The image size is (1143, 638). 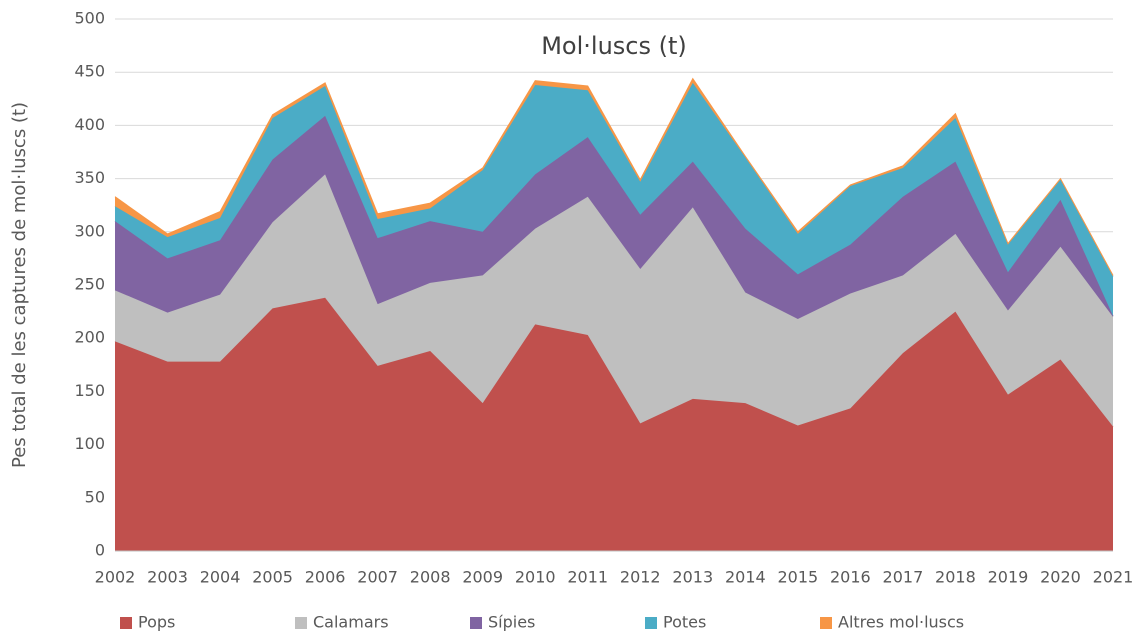 I want to click on chart-title: Mol·luscs (t), so click(x=614, y=46).